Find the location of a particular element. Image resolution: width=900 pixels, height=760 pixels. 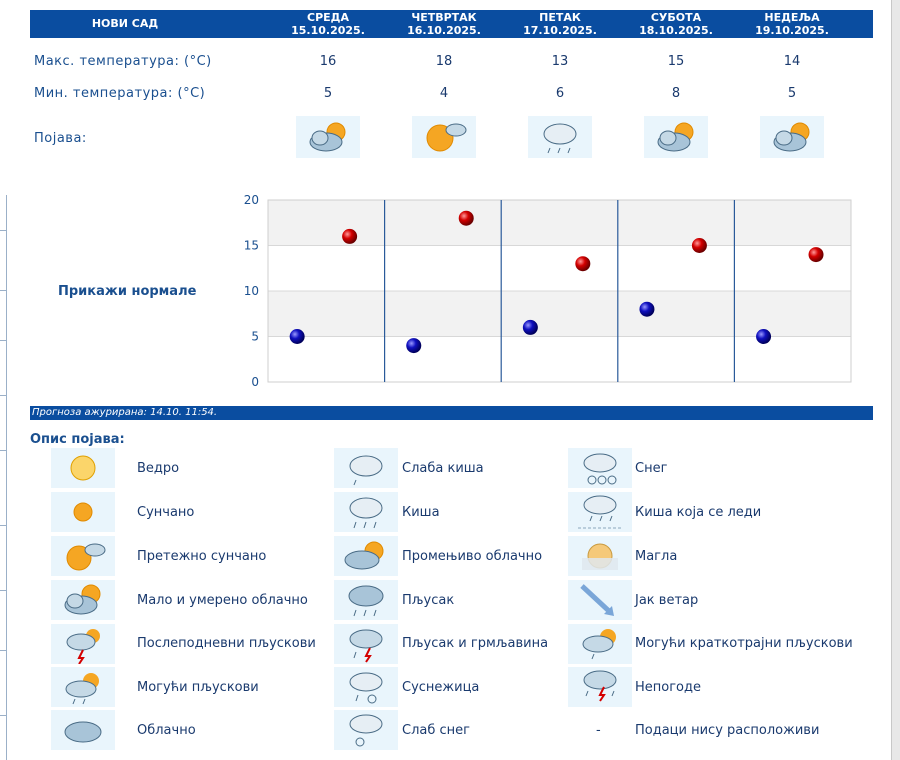

legend-item-label: Ведро is located at coordinates (158, 468).